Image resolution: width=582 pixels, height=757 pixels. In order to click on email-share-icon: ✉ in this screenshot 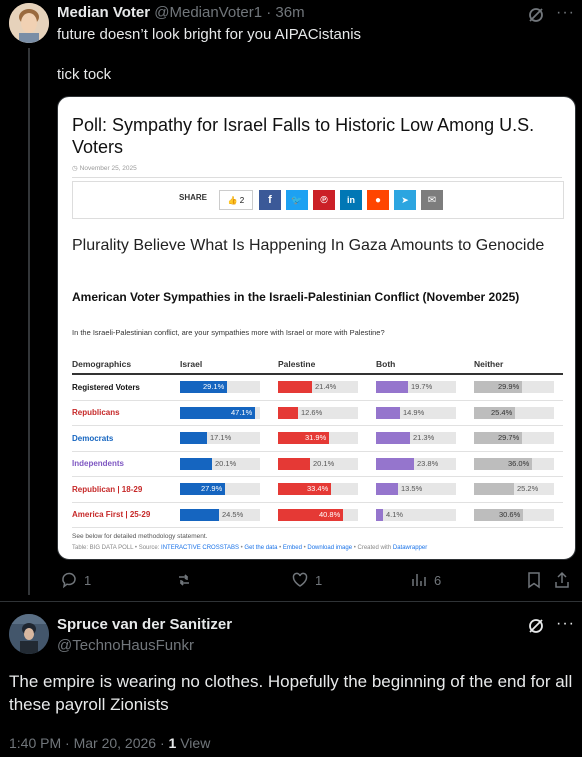, I will do `click(432, 200)`.